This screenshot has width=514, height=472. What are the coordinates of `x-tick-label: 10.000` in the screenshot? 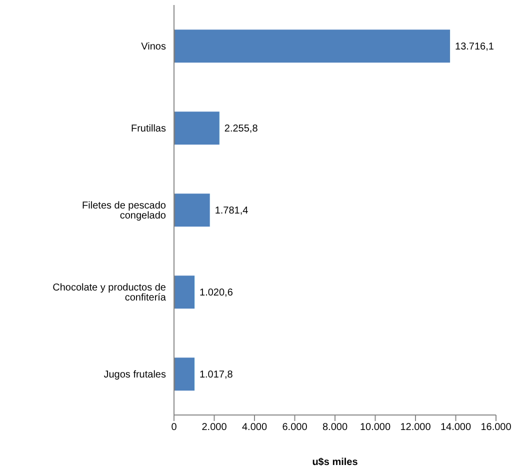 It's located at (375, 428).